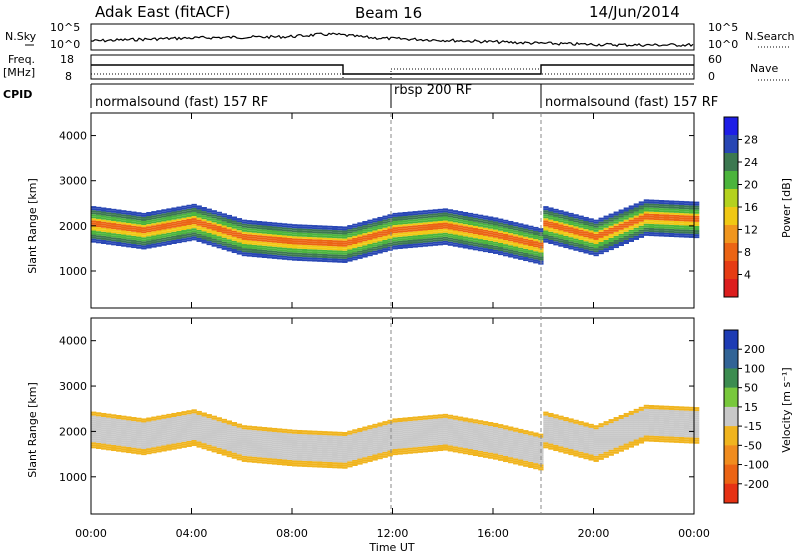  Describe the element at coordinates (731, 416) in the screenshot. I see `colorbar-frame` at that location.